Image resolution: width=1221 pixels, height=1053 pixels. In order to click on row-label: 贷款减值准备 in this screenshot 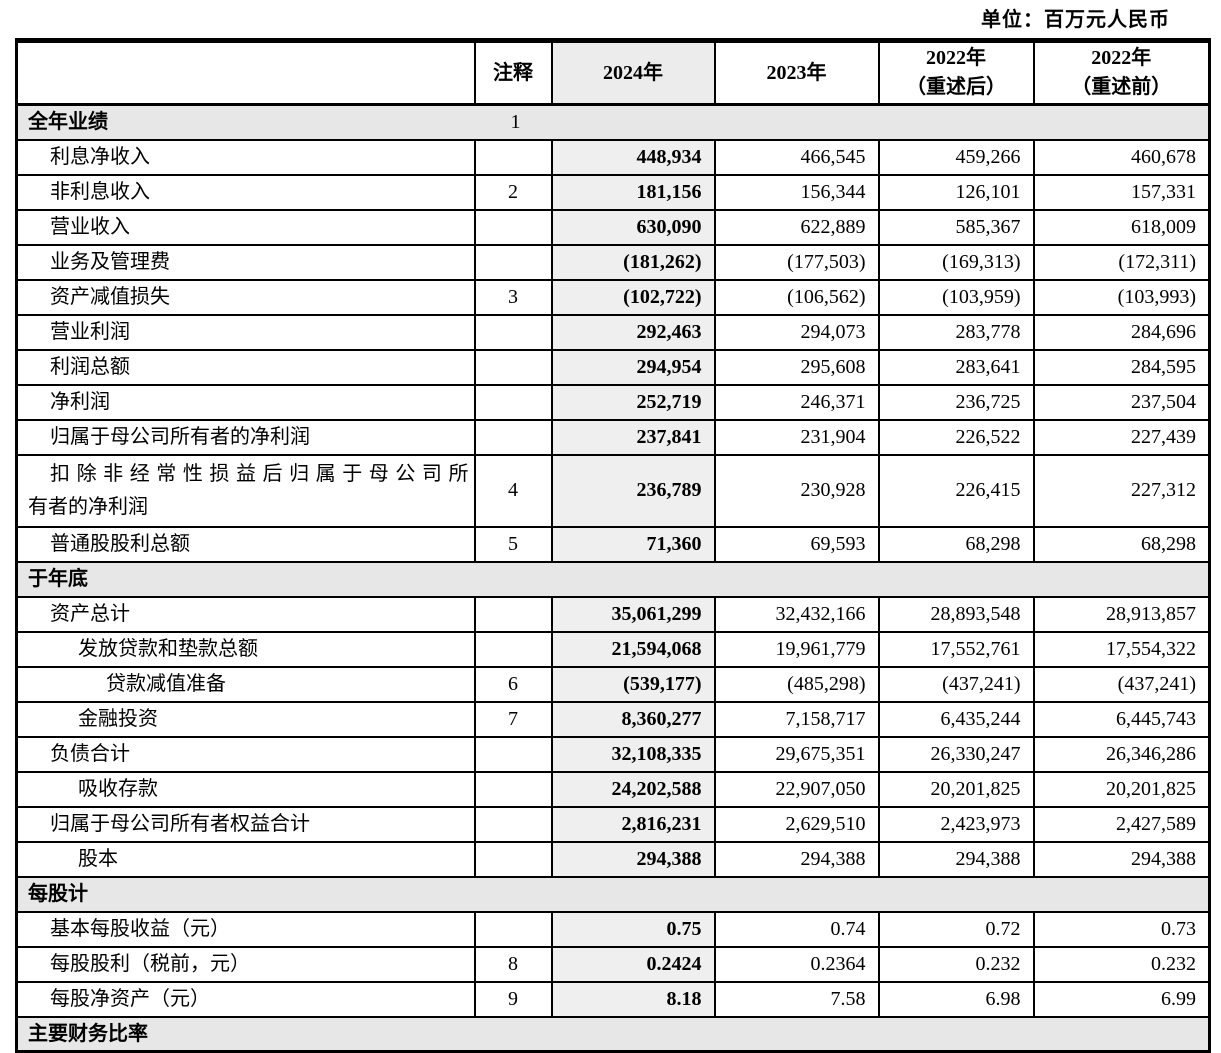, I will do `click(245, 684)`.